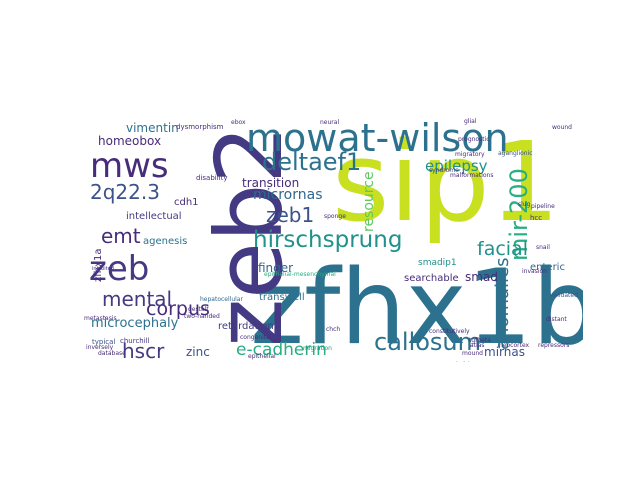 This screenshot has height=480, width=640. I want to click on word-congenital: congenital, so click(256, 337).